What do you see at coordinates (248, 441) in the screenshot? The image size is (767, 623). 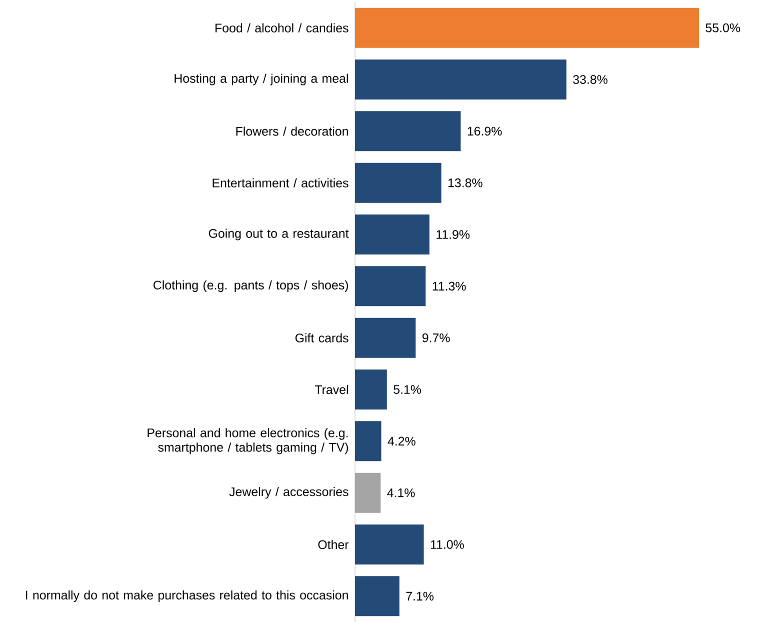 I see `y-tick-label: Personal and home electronics (e.g. smartphone / tablets gaming / TV)` at bounding box center [248, 441].